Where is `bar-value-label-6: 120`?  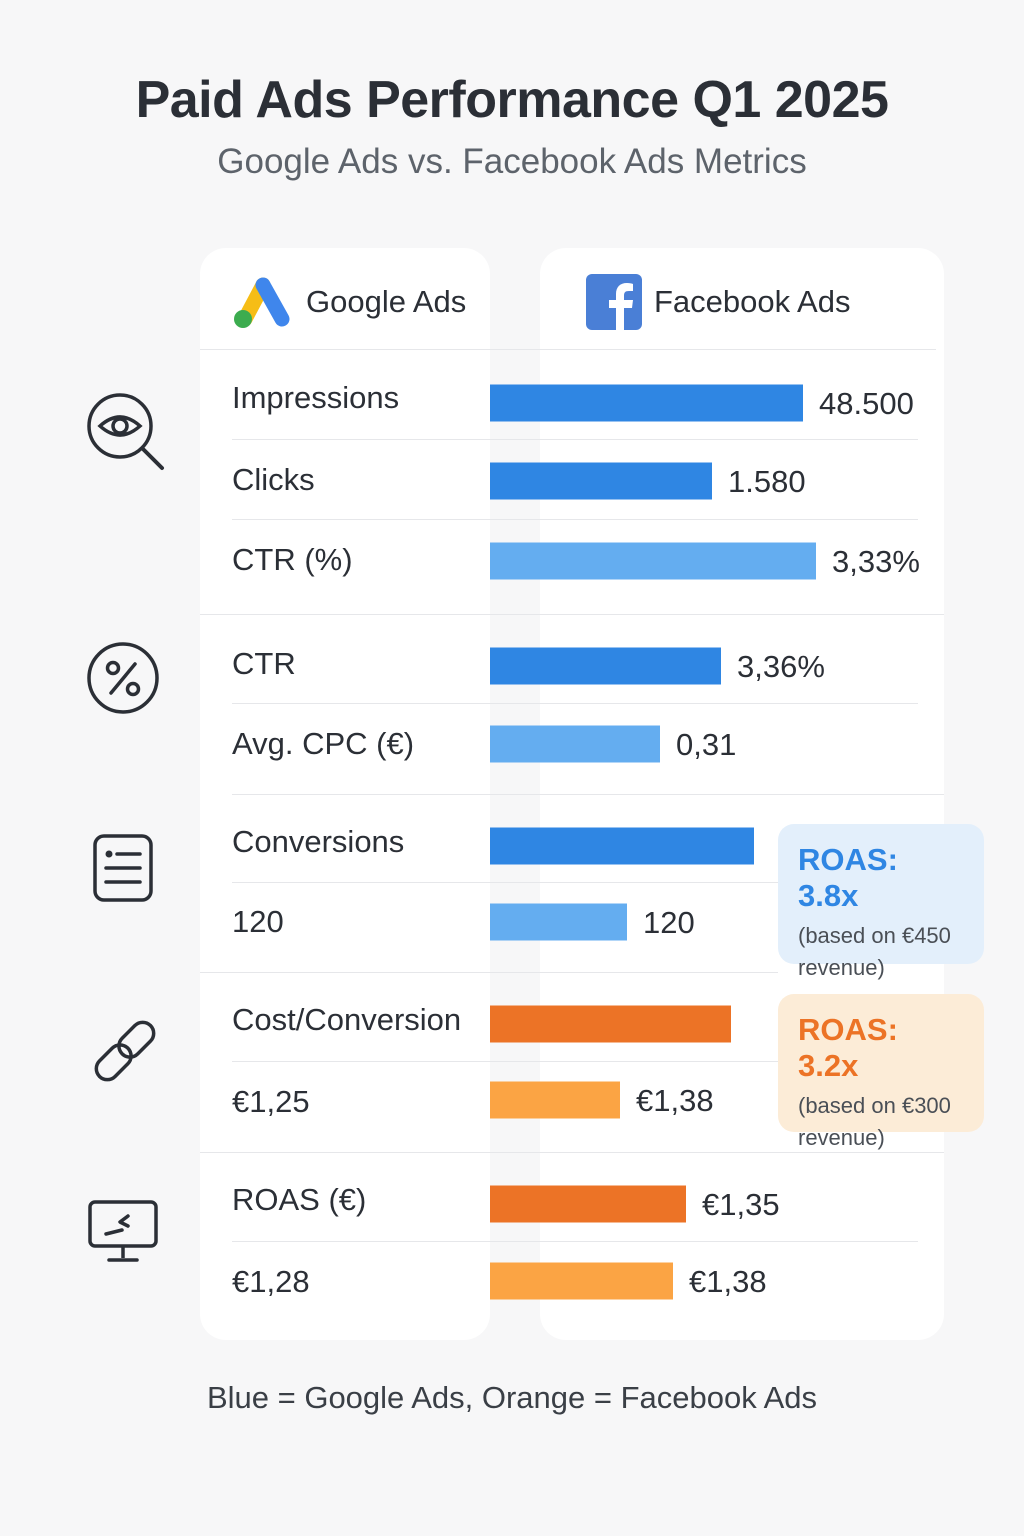
bar-value-label-6: 120 is located at coordinates (669, 922).